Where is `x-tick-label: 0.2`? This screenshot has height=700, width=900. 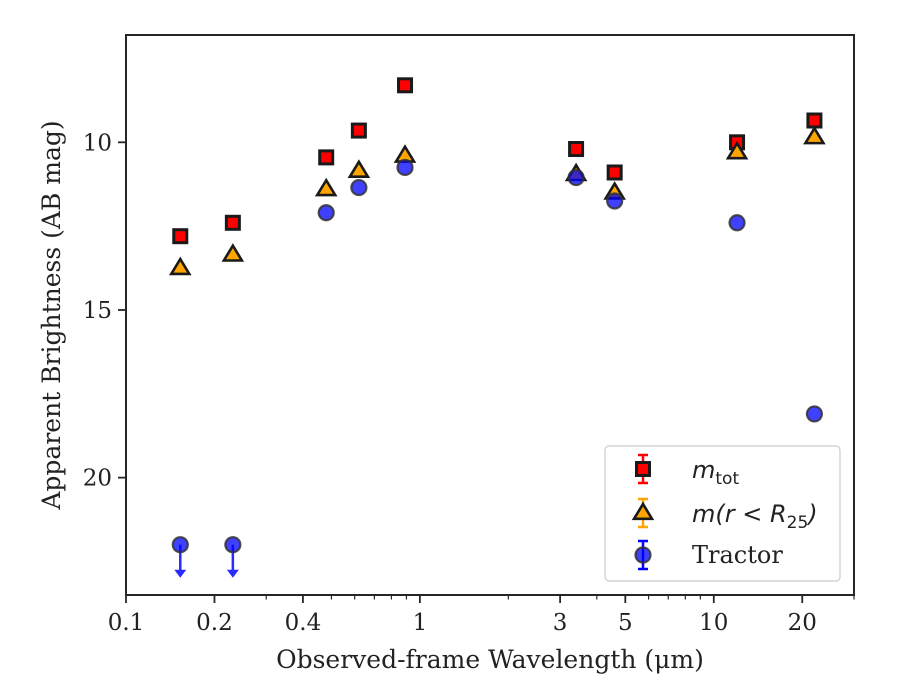
x-tick-label: 0.2 is located at coordinates (214, 623).